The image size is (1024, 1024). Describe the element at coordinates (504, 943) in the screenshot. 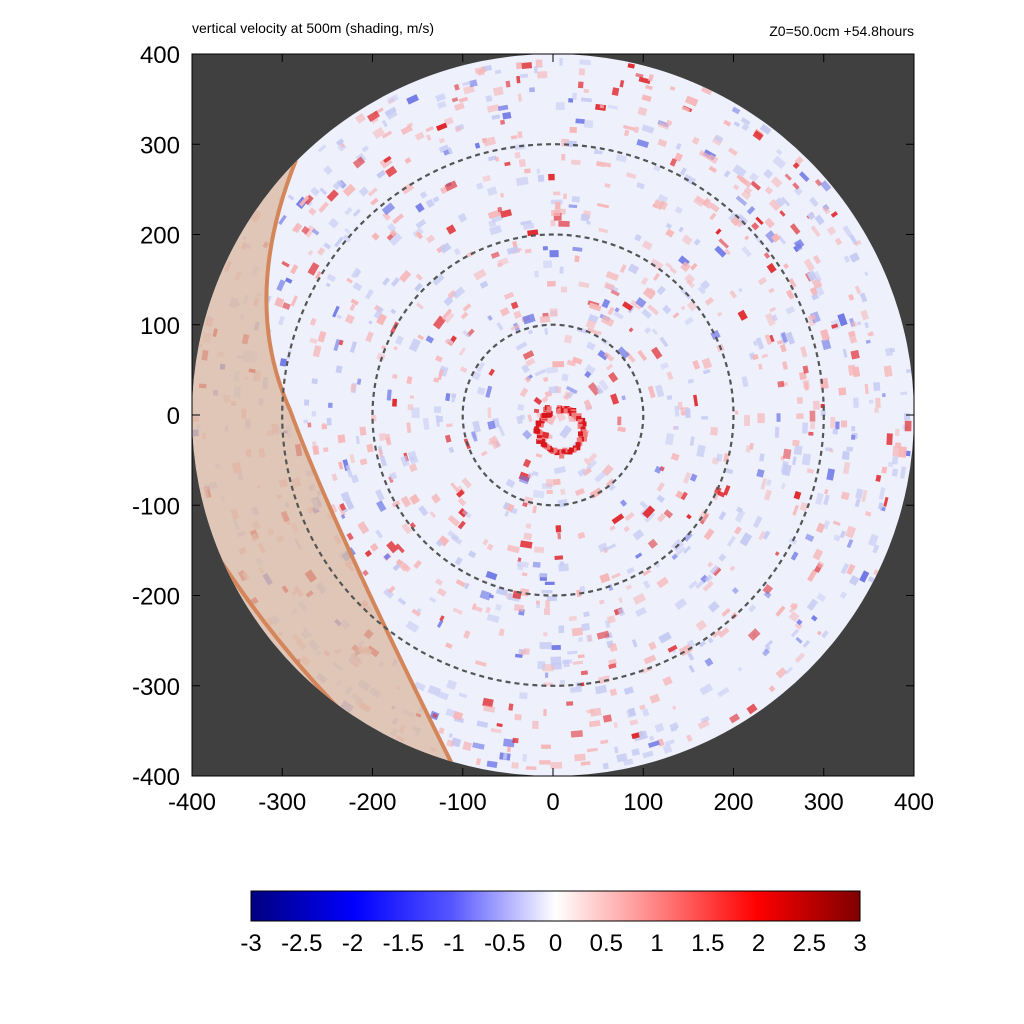

I see `colorbar-tick-label: -0.5` at that location.